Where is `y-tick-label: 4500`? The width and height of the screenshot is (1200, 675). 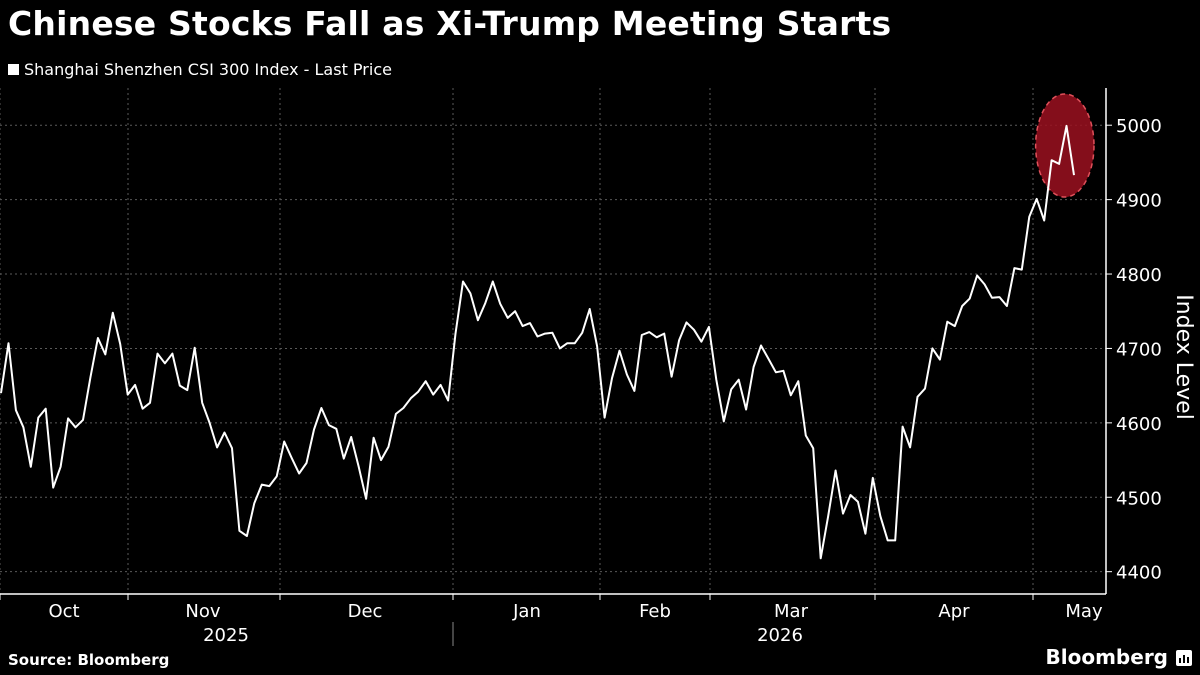 y-tick-label: 4500 is located at coordinates (1139, 498).